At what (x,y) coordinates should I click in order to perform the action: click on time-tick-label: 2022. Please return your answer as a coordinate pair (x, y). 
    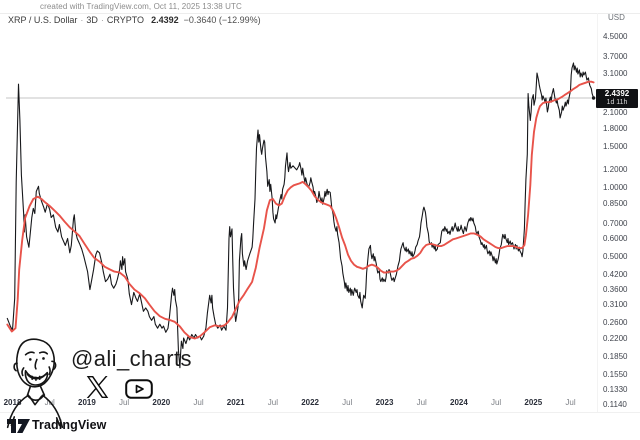
    Looking at the image, I should click on (310, 402).